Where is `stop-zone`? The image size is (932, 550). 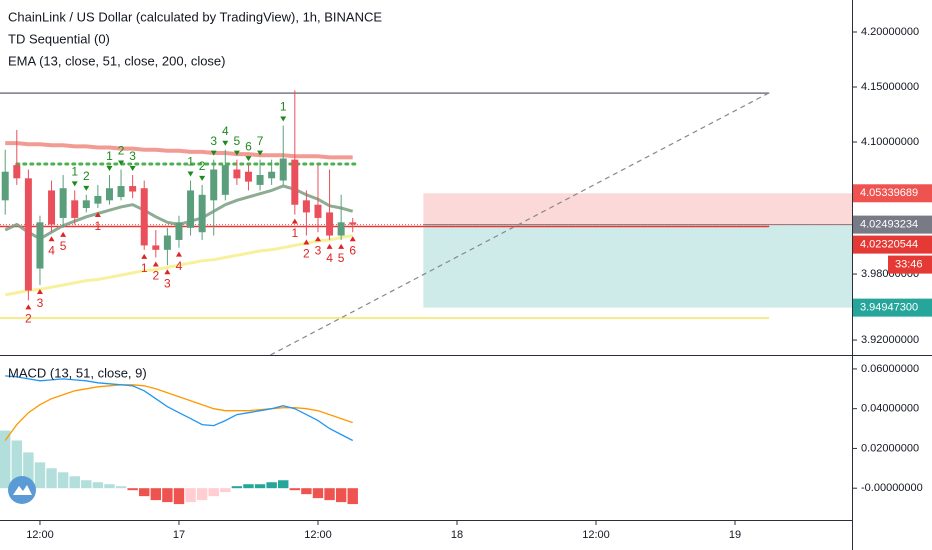
stop-zone is located at coordinates (637, 209).